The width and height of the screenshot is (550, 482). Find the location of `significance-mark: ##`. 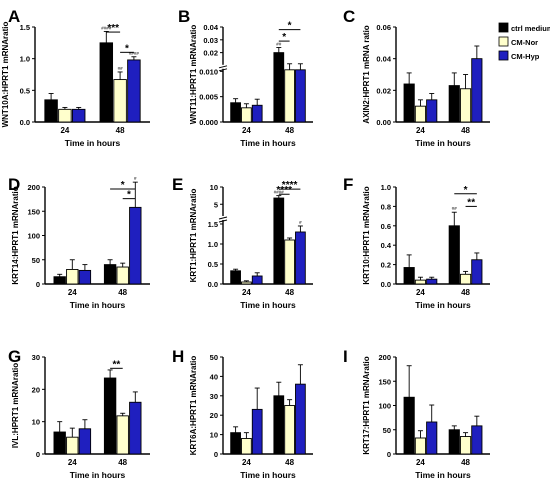

significance-mark: ## is located at coordinates (455, 208).